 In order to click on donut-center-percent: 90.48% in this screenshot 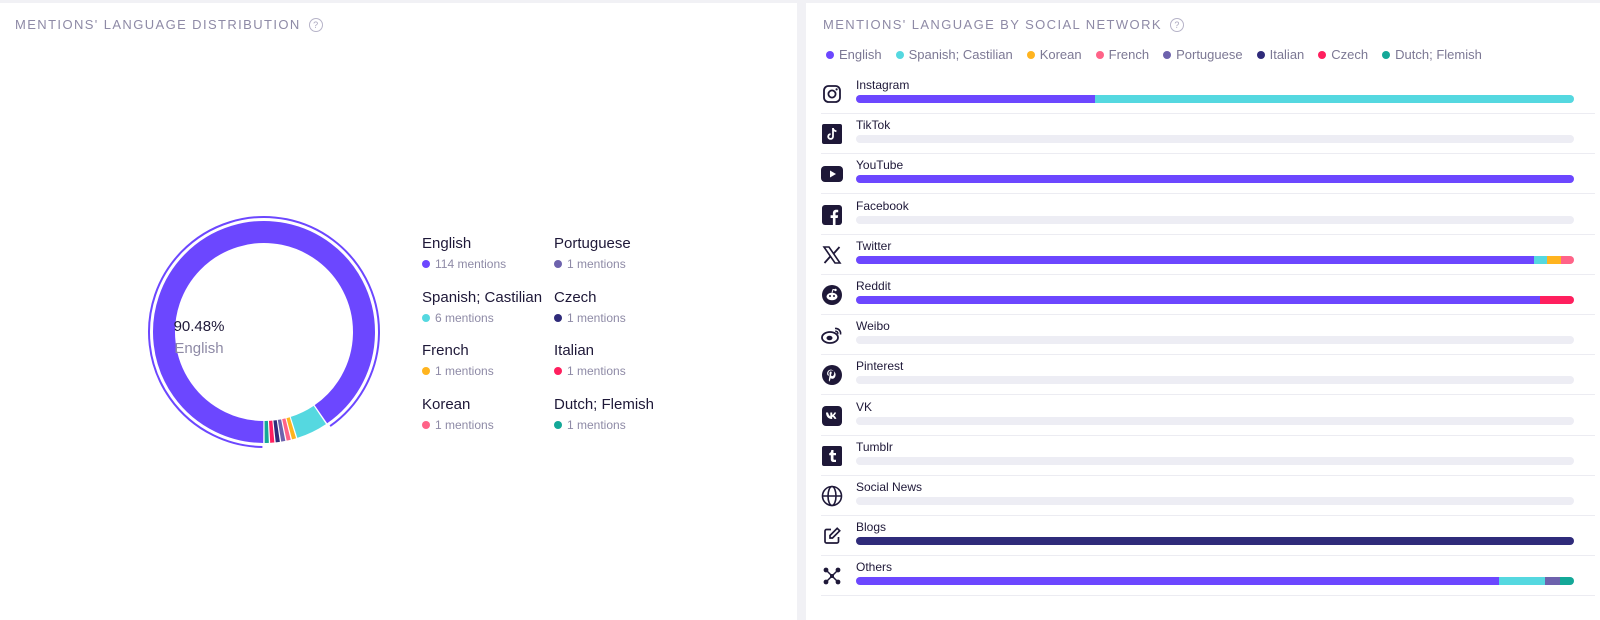, I will do `click(199, 326)`.